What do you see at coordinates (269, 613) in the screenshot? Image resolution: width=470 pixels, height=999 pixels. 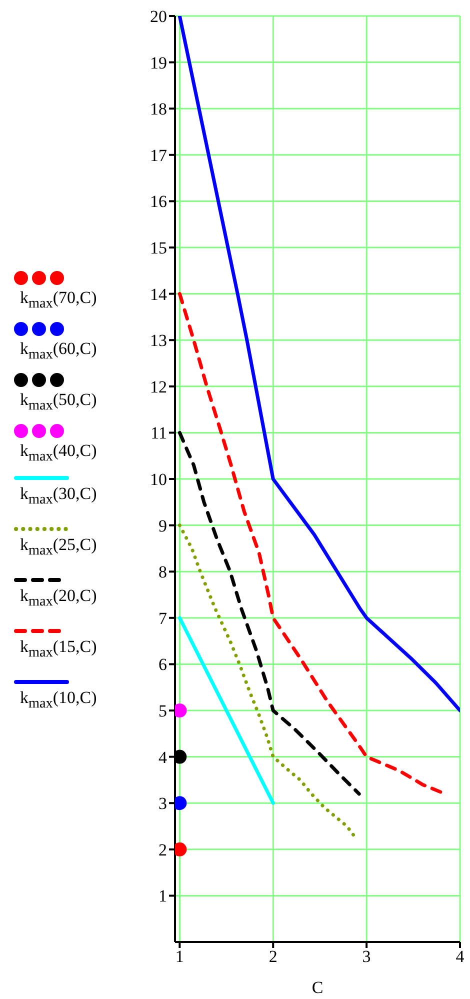 I see `line-series` at bounding box center [269, 613].